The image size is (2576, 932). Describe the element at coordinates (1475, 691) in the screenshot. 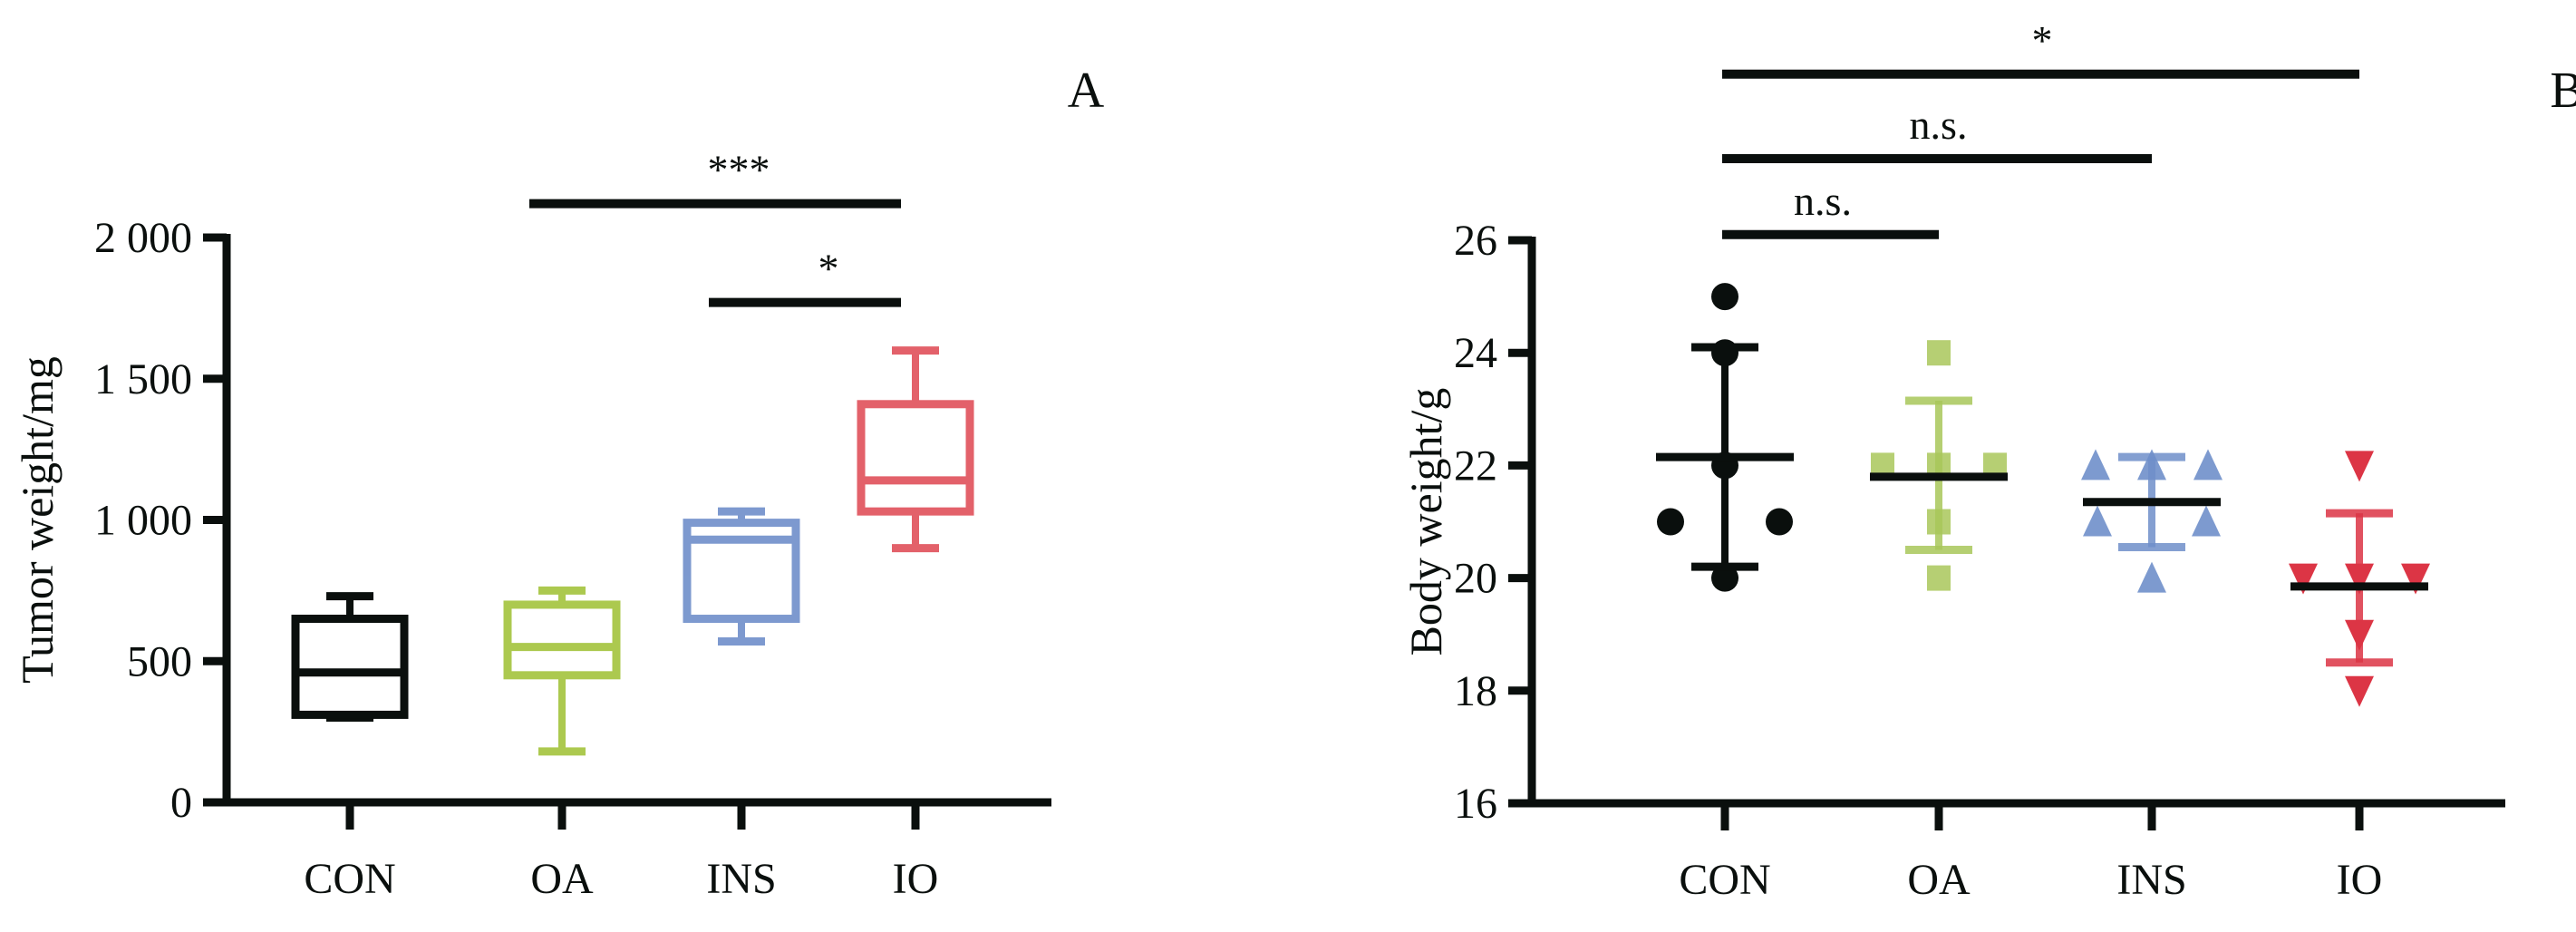

I see `y-tick-label: 18` at that location.